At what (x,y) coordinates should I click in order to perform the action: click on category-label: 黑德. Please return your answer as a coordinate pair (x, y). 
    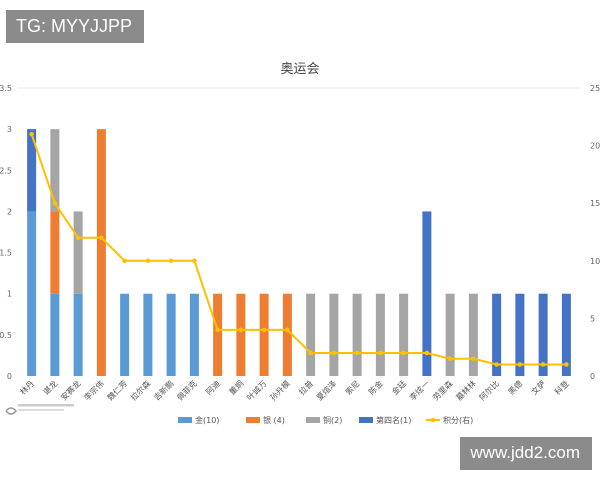
    Looking at the image, I should click on (515, 387).